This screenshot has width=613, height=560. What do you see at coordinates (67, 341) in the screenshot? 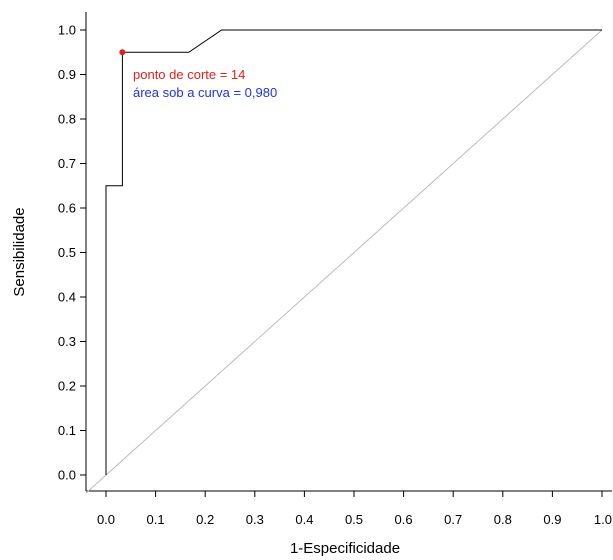
I see `y-tick-label: 0.3` at bounding box center [67, 341].